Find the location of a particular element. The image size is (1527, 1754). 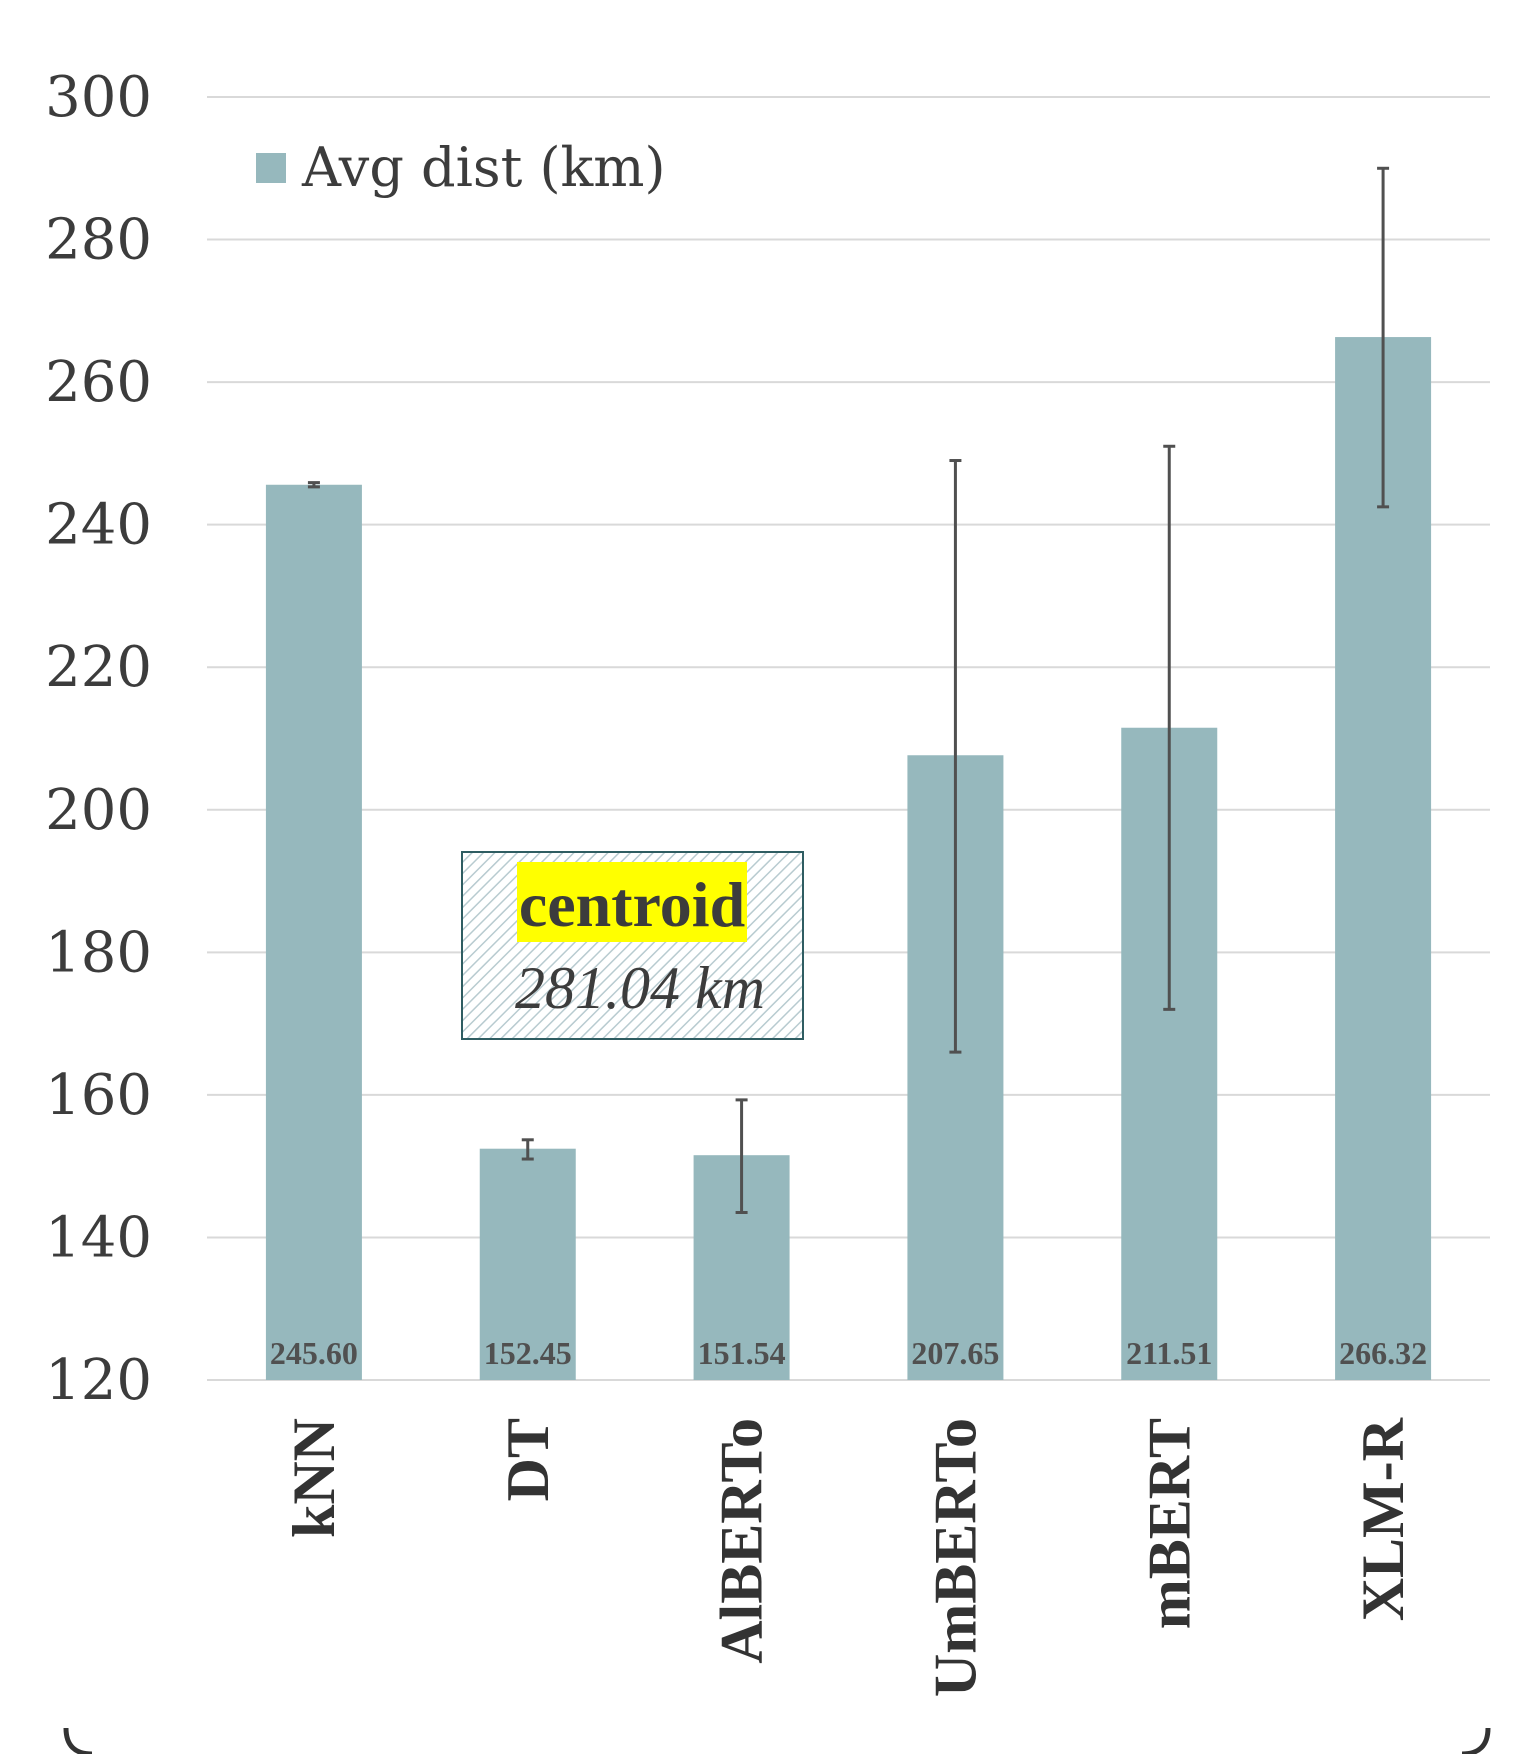

bar-dt is located at coordinates (527, 1264).